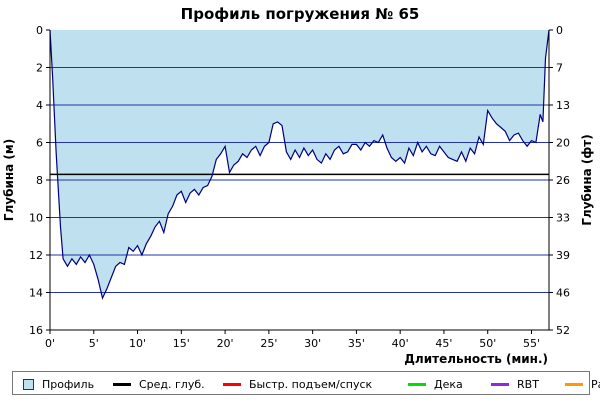 The height and width of the screenshot is (400, 600). What do you see at coordinates (487, 343) in the screenshot?
I see `x-tick-label: 50'` at bounding box center [487, 343].